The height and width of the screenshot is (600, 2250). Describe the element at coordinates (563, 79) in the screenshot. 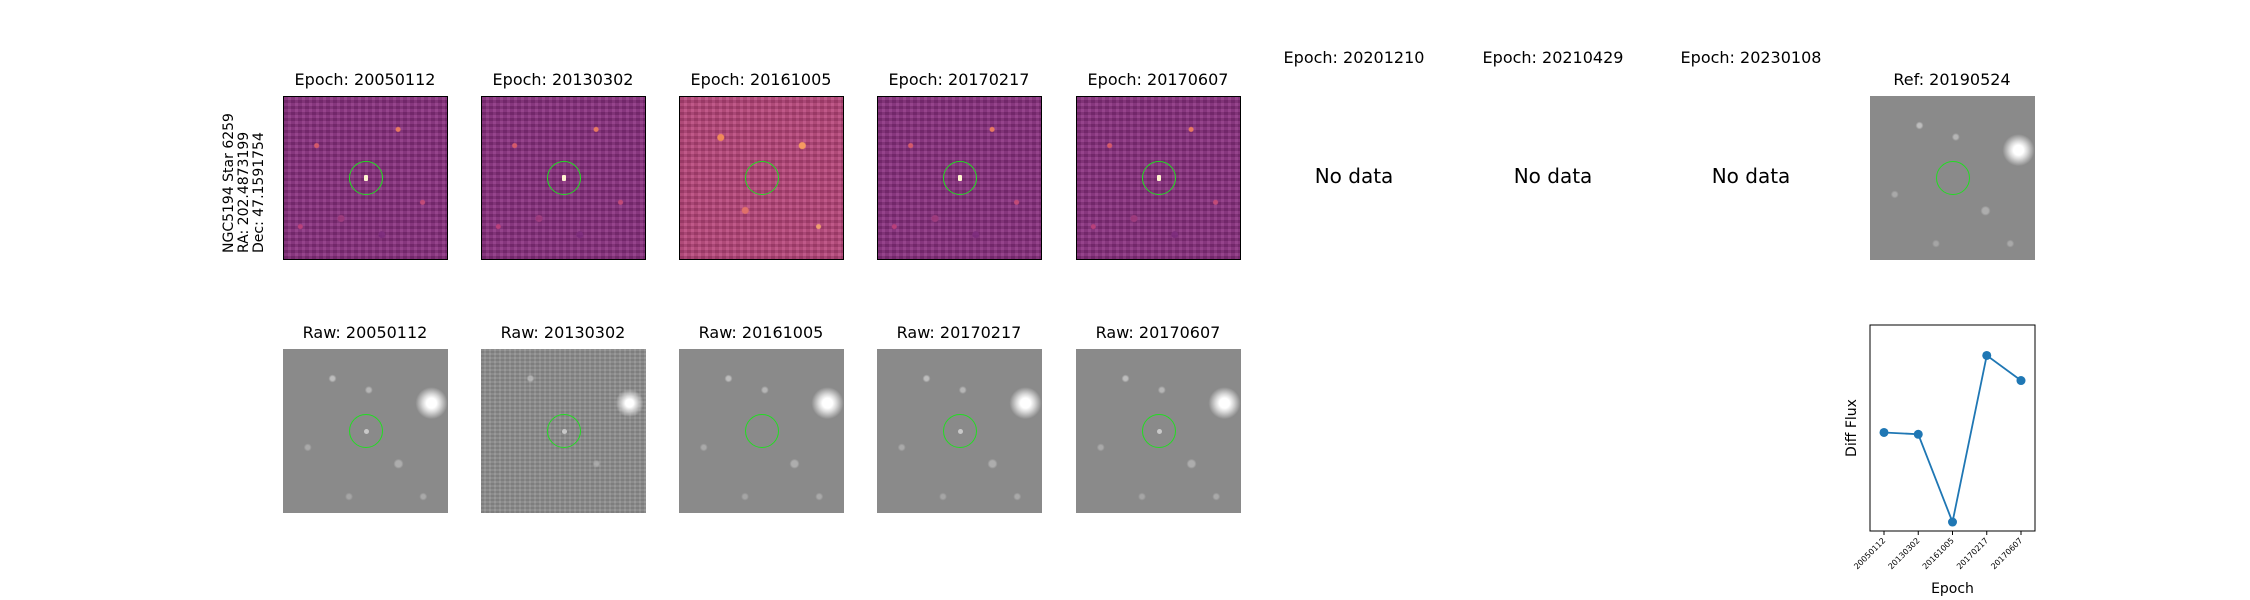

I see `diff-title-2: Epoch: 20130302` at that location.